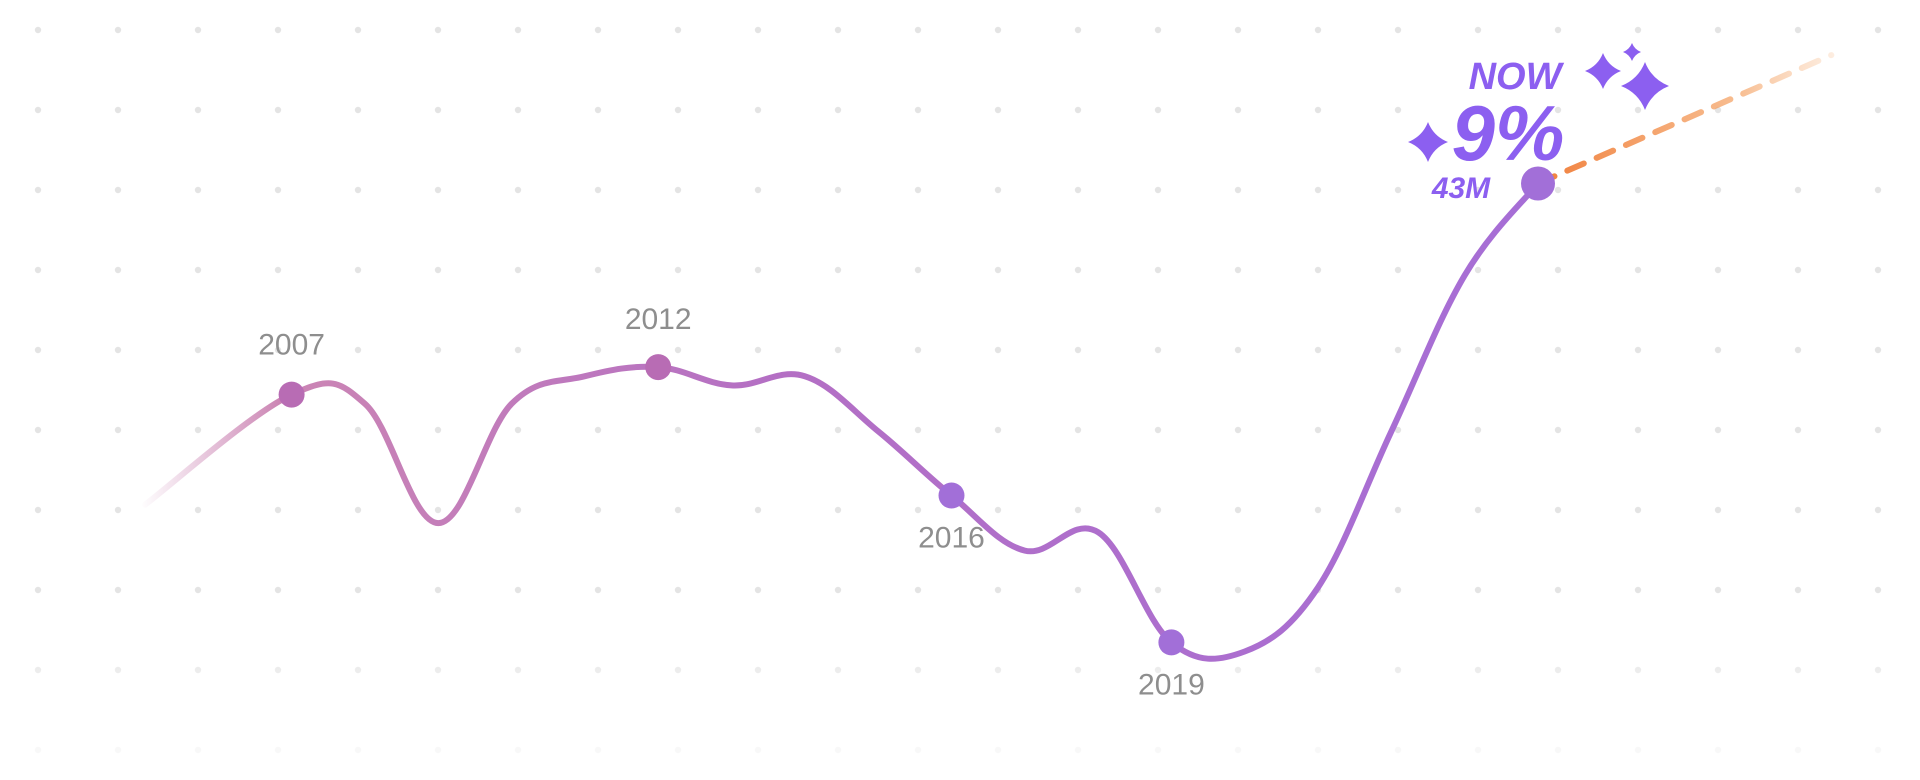 The width and height of the screenshot is (1920, 780). What do you see at coordinates (1508, 133) in the screenshot?
I see `current-value-label: 9%` at bounding box center [1508, 133].